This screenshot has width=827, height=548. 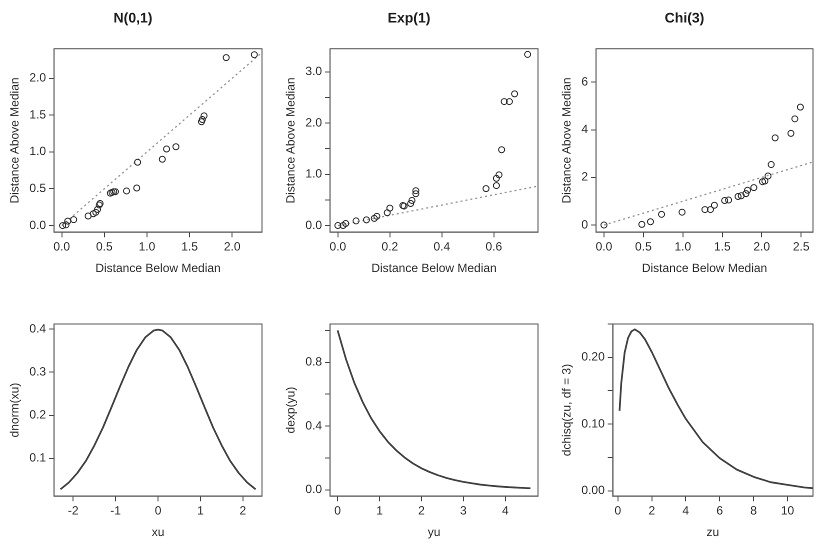 I want to click on y-tick-label: 3.0, so click(x=313, y=71).